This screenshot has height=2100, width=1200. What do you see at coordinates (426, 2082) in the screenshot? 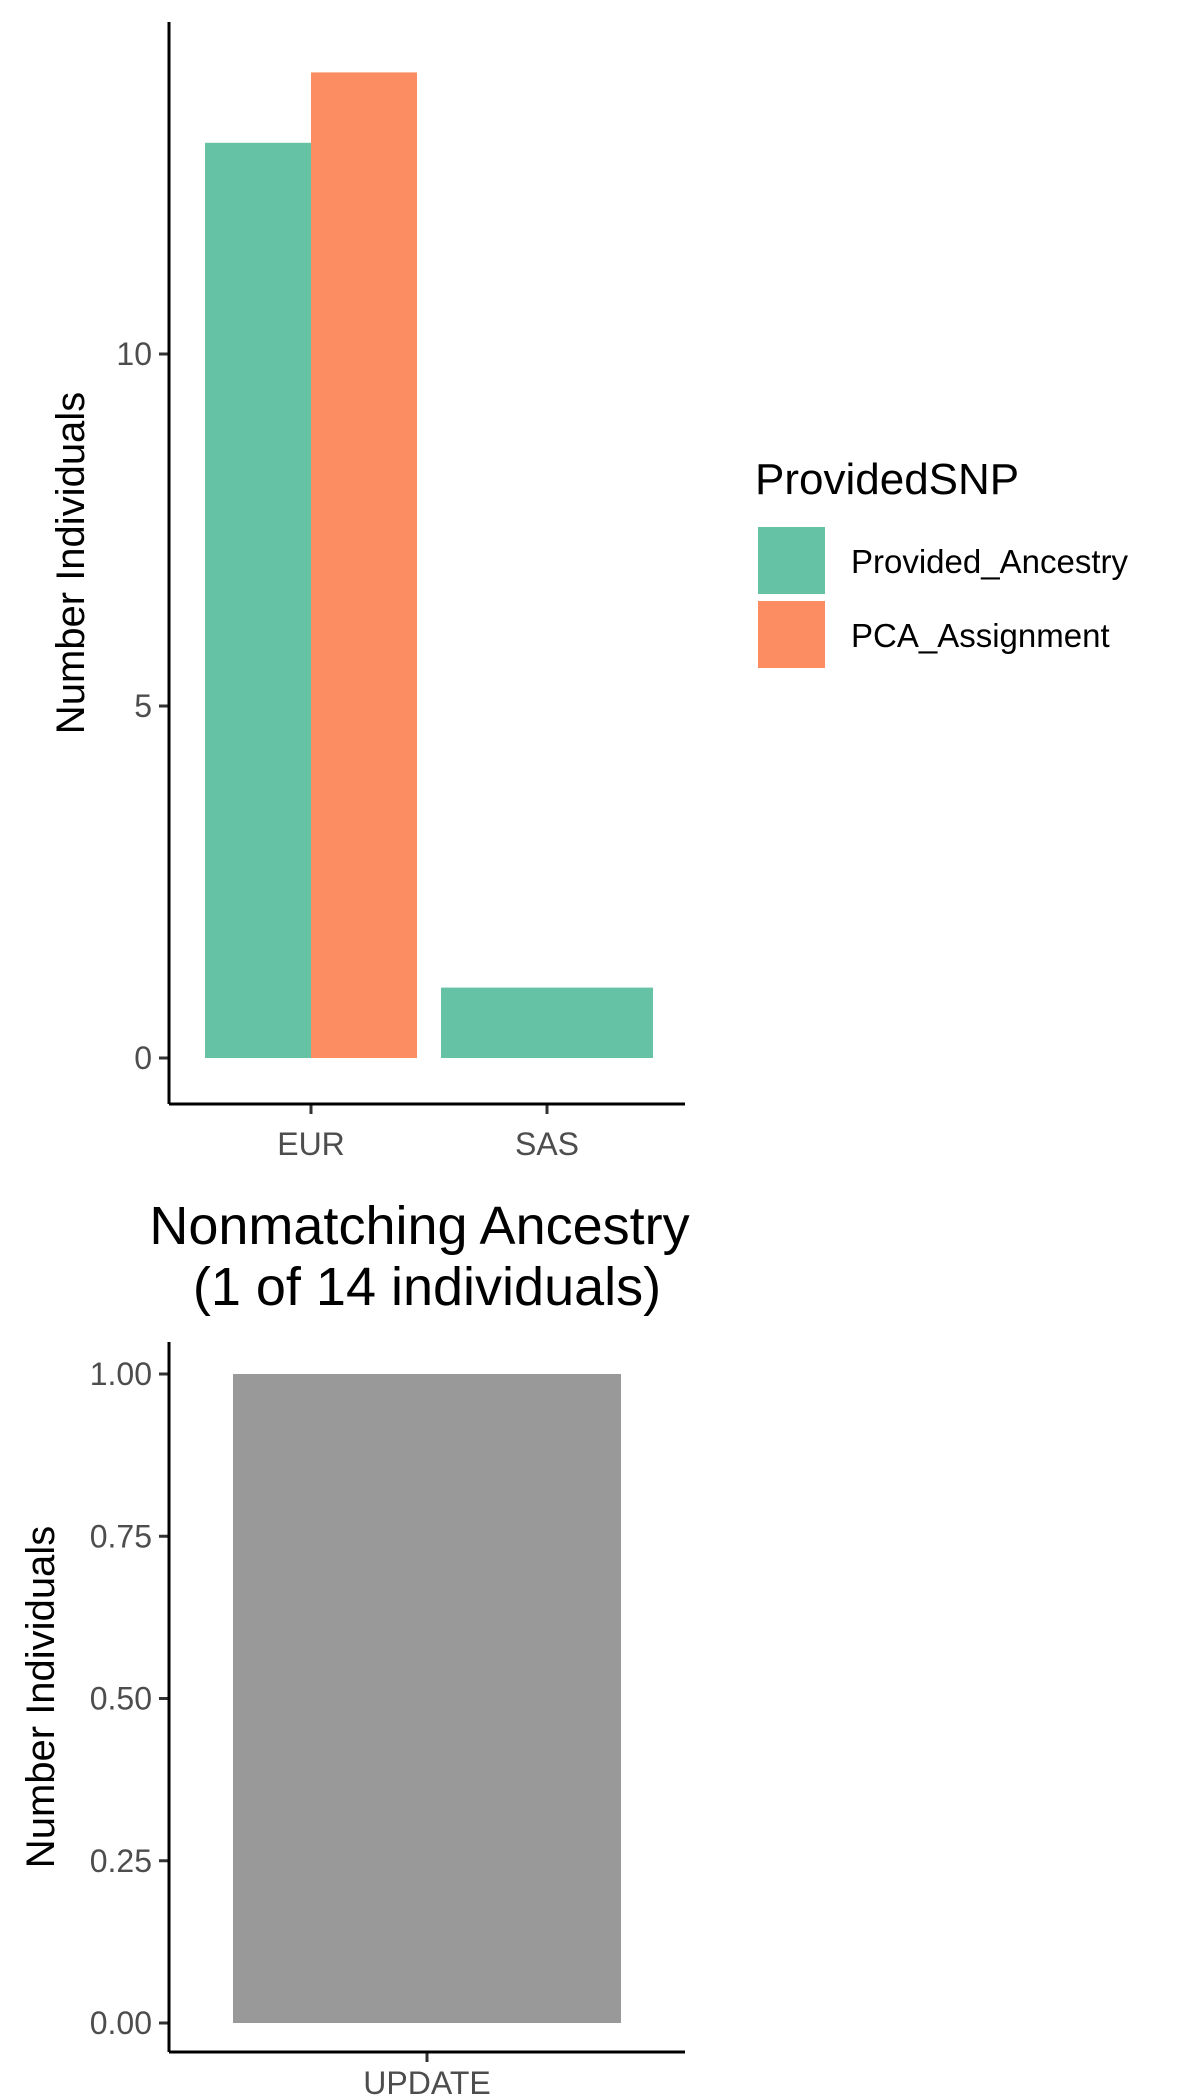
I see `x-tick-label-update: UPDATE` at bounding box center [426, 2082].